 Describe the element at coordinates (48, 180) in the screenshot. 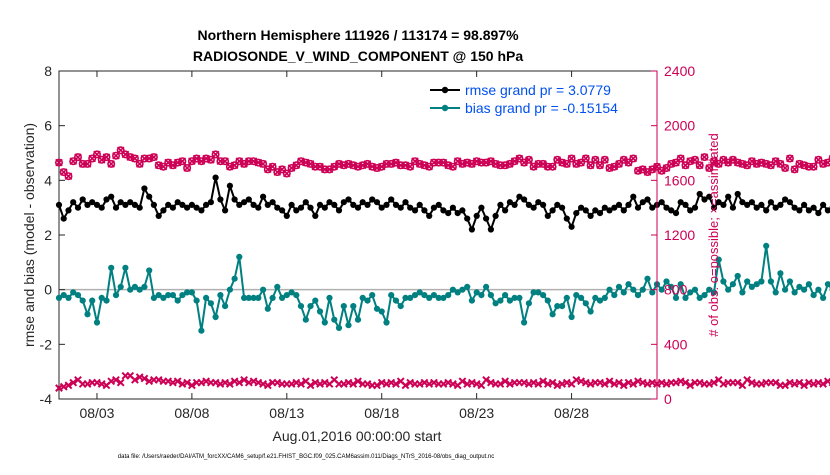

I see `y-tick-label: 4` at that location.